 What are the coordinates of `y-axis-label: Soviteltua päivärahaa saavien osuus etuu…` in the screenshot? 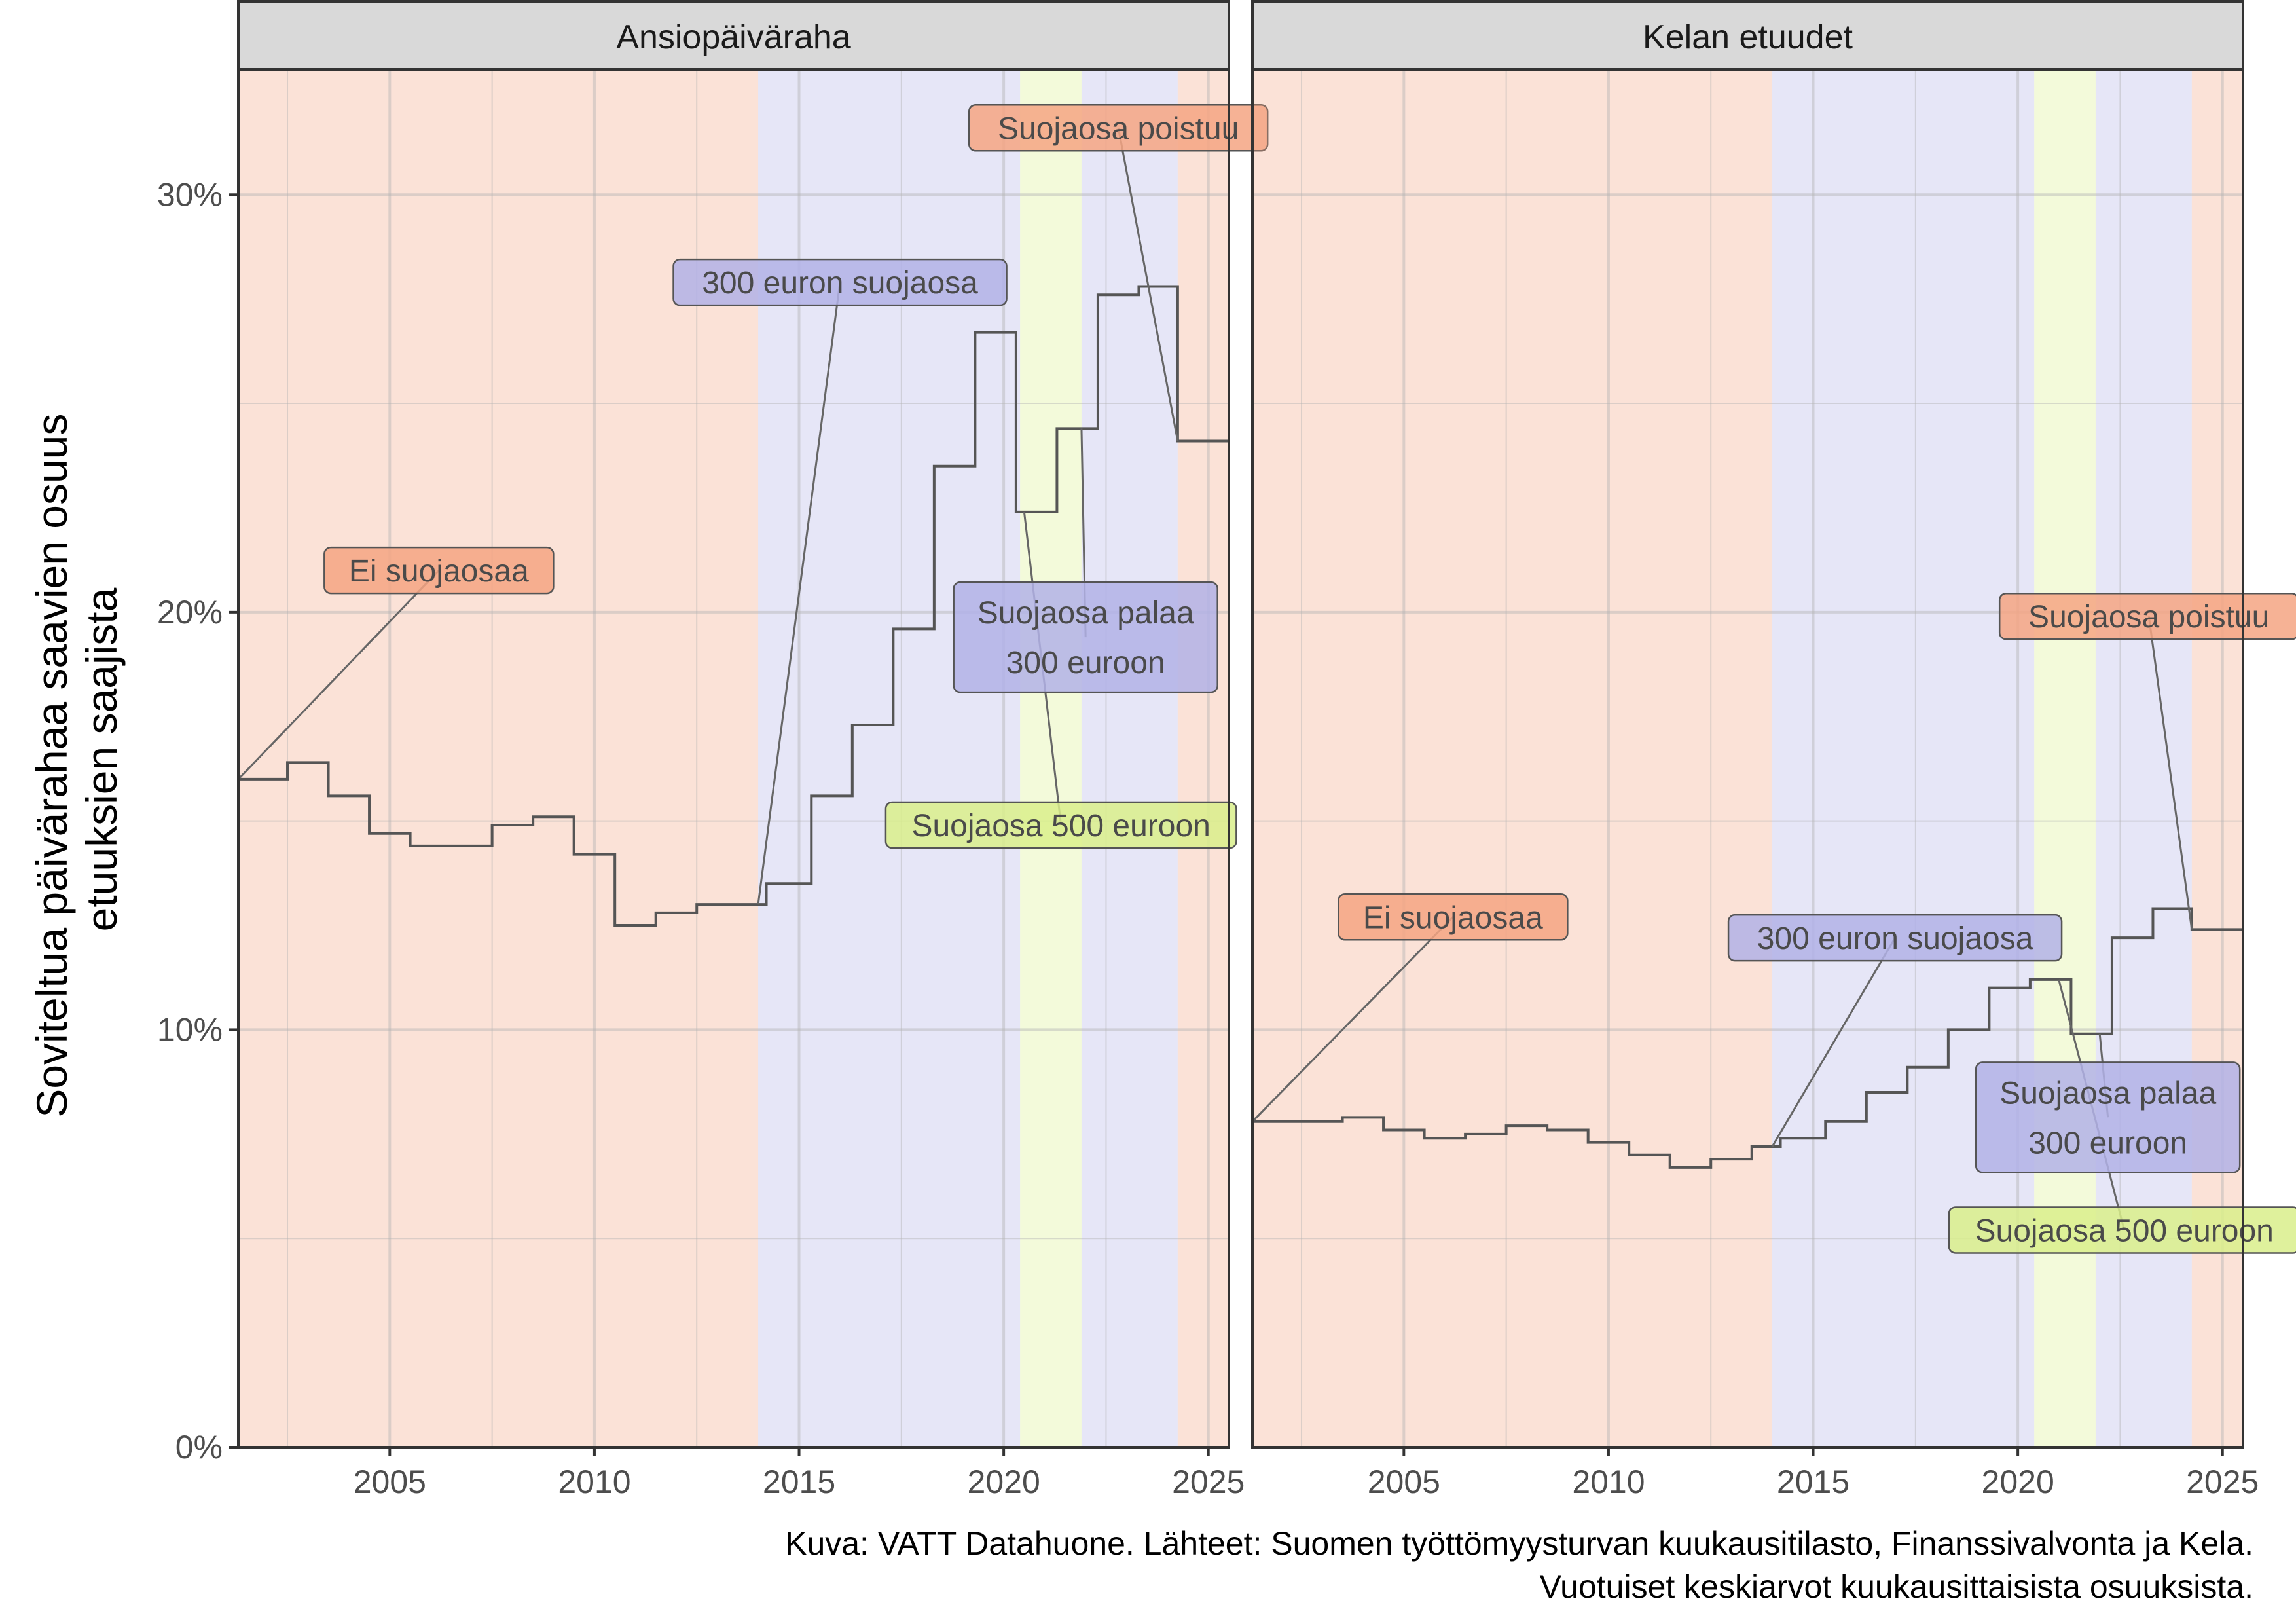 It's located at (76, 759).